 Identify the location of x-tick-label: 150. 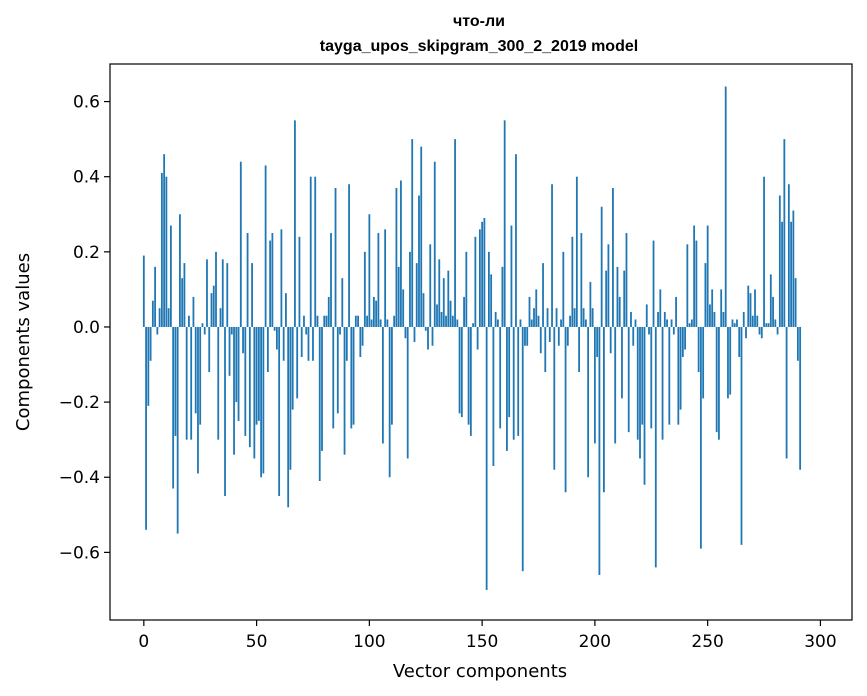
(482, 642).